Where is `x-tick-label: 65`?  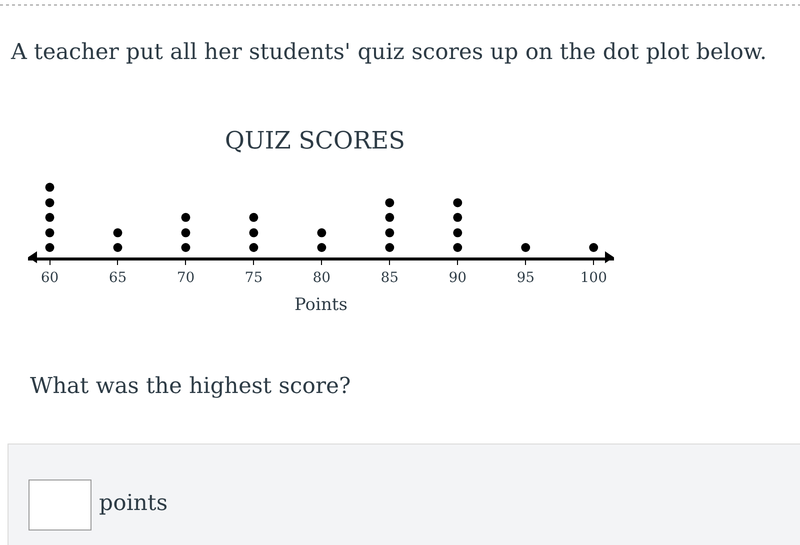 x-tick-label: 65 is located at coordinates (117, 278).